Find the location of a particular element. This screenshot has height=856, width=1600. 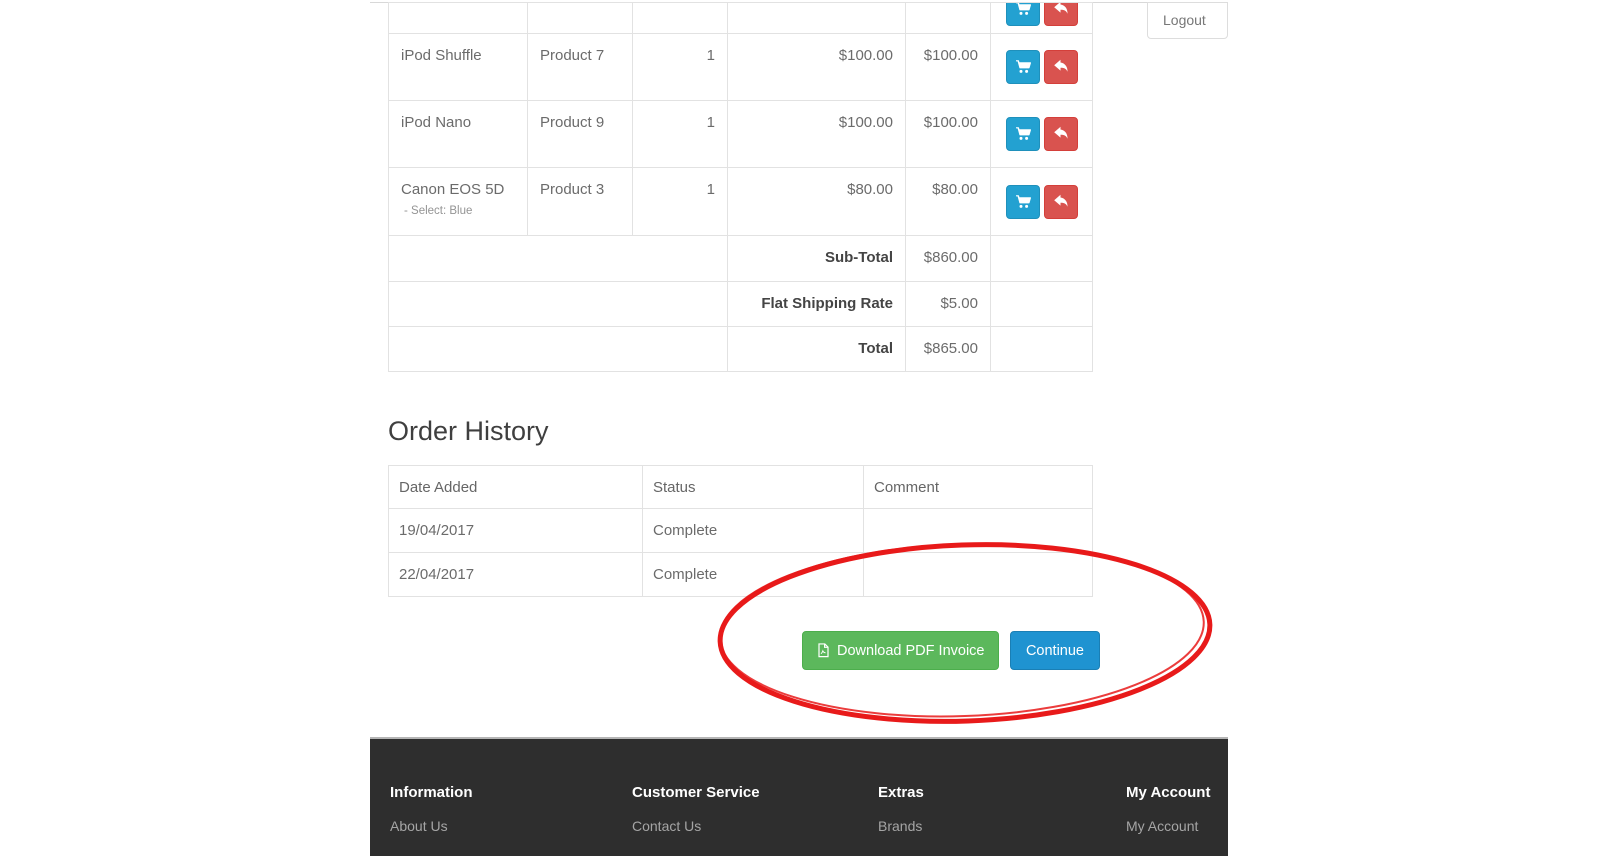

download-pdf-invoice-label: Download PDF Invoice is located at coordinates (911, 650).